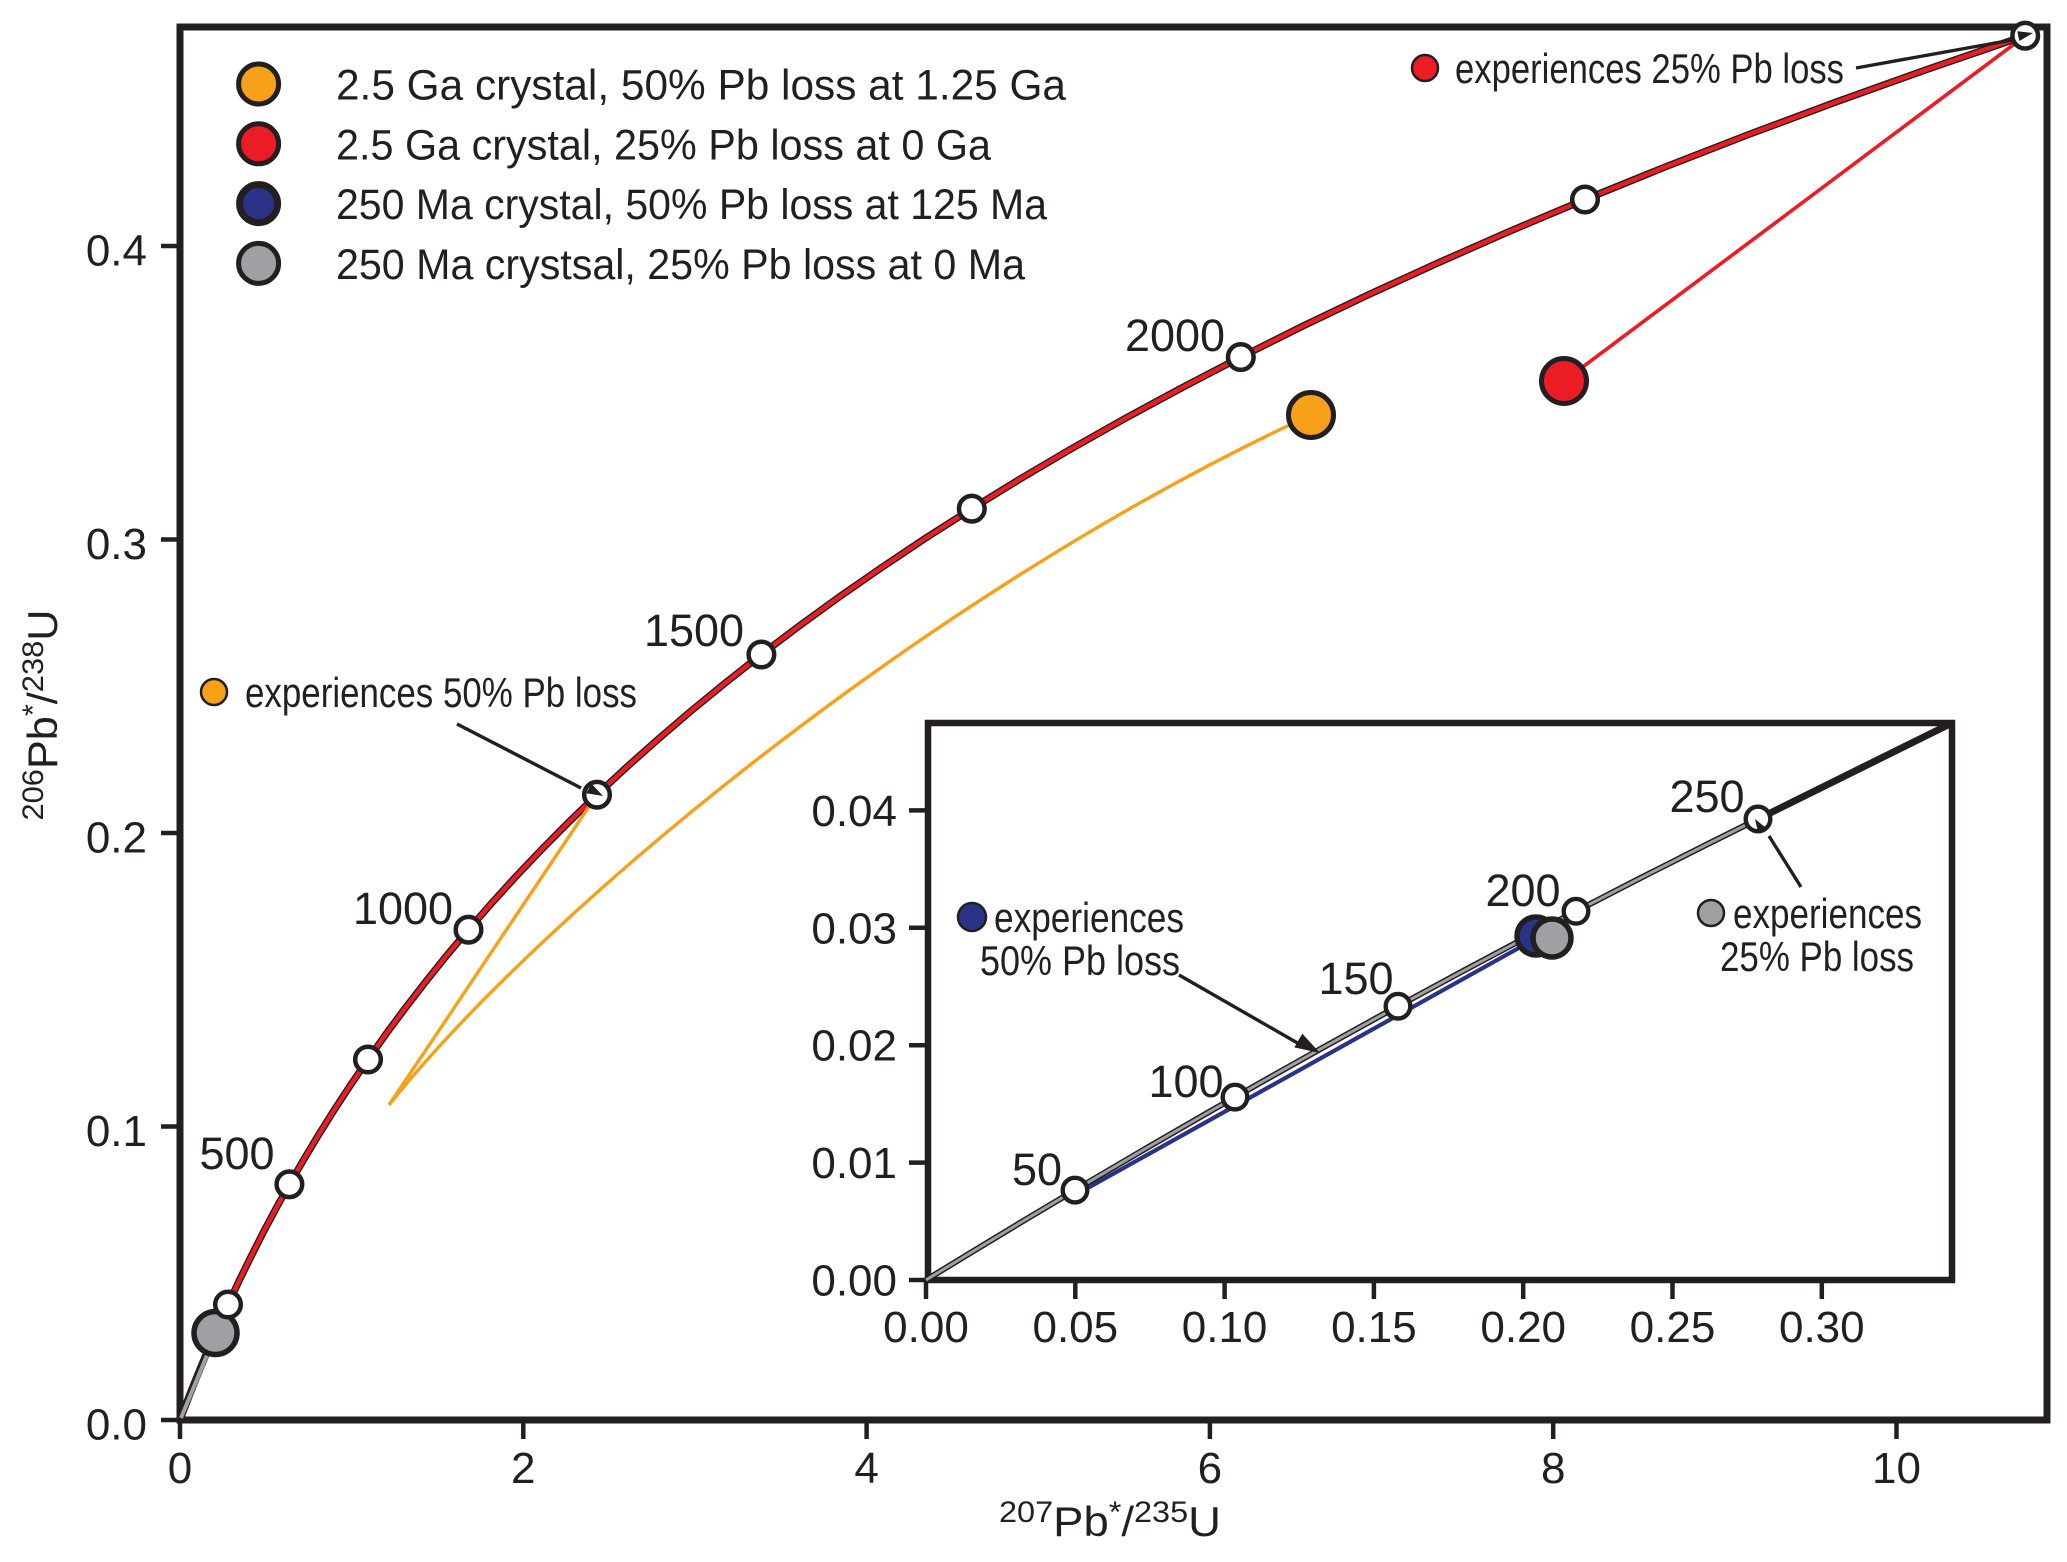 The width and height of the screenshot is (2067, 1562). What do you see at coordinates (1210, 1468) in the screenshot?
I see `svg-text: 6` at bounding box center [1210, 1468].